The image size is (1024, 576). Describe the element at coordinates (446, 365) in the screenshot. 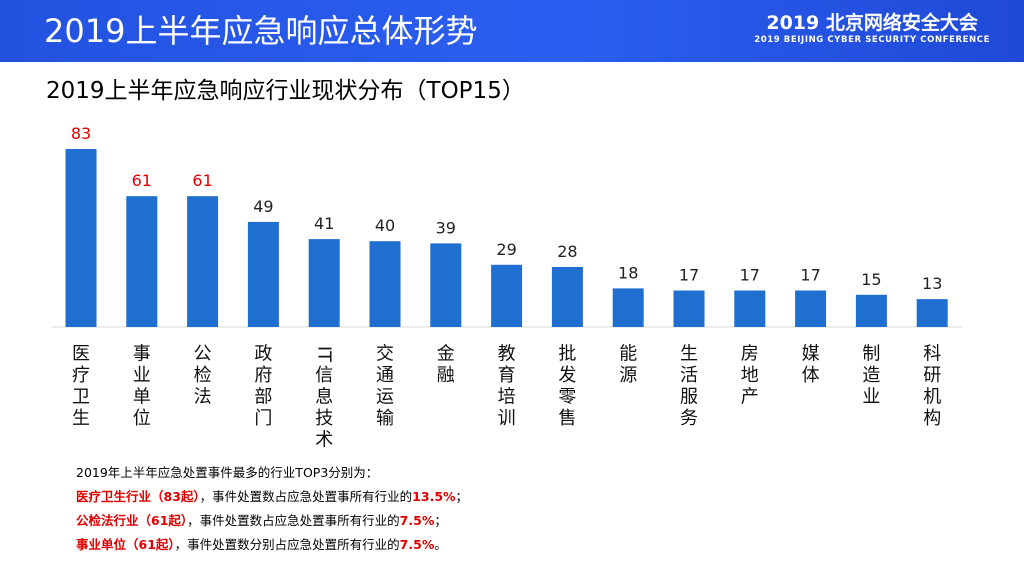

I see `category-label: 金融` at that location.